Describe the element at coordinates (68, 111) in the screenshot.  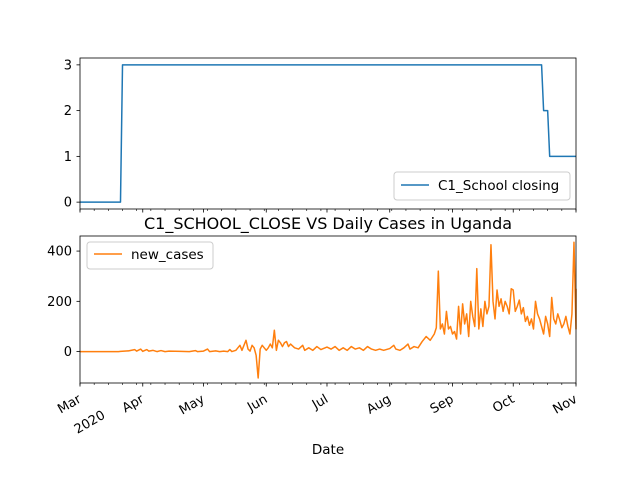
I see `top-y-tick-label: 2` at that location.